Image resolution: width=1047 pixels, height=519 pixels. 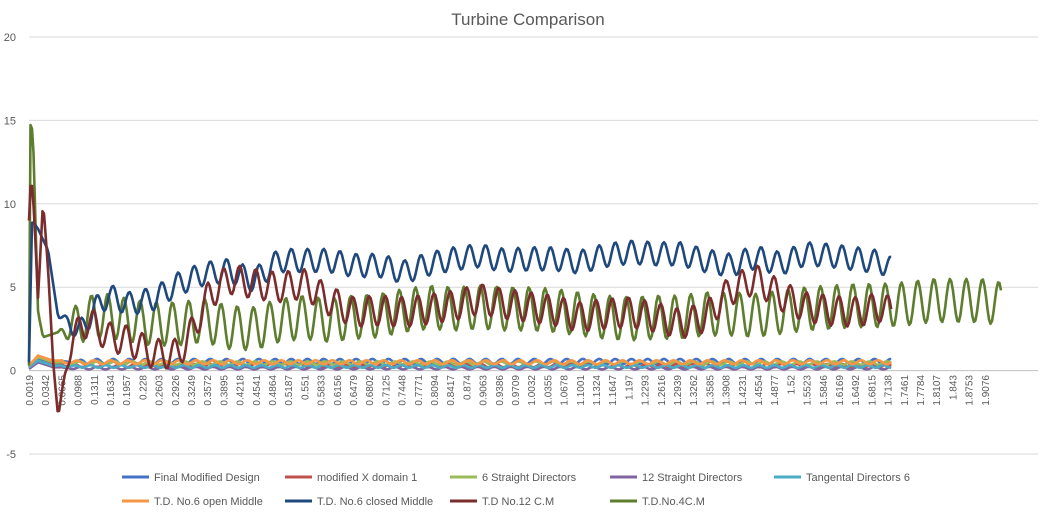 I want to click on x-tick-label: 1.1647, so click(x=613, y=390).